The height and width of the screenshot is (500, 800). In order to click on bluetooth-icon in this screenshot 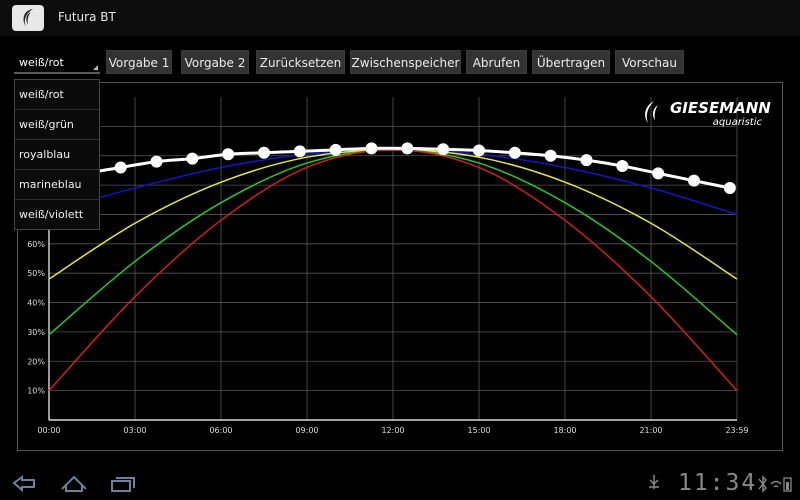, I will do `click(762, 484)`.